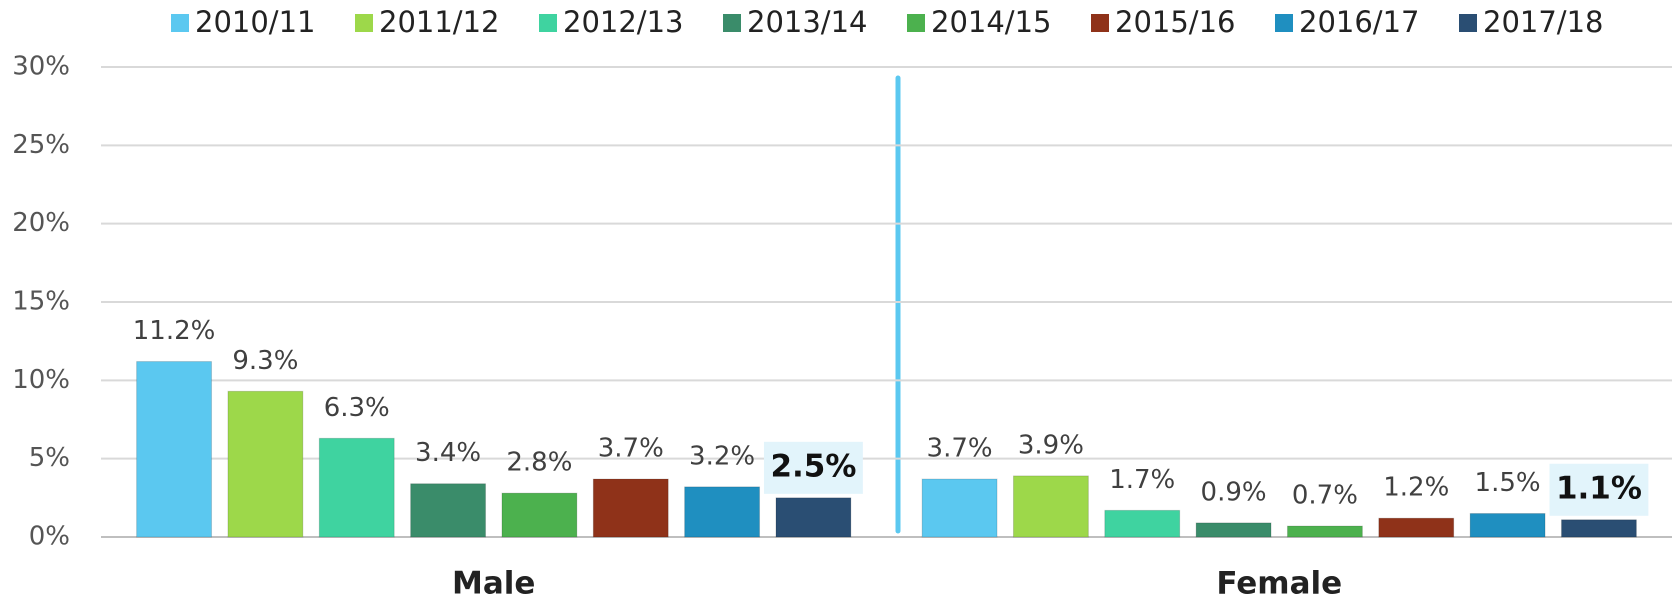  I want to click on data-label: 0.7%, so click(1325, 496).